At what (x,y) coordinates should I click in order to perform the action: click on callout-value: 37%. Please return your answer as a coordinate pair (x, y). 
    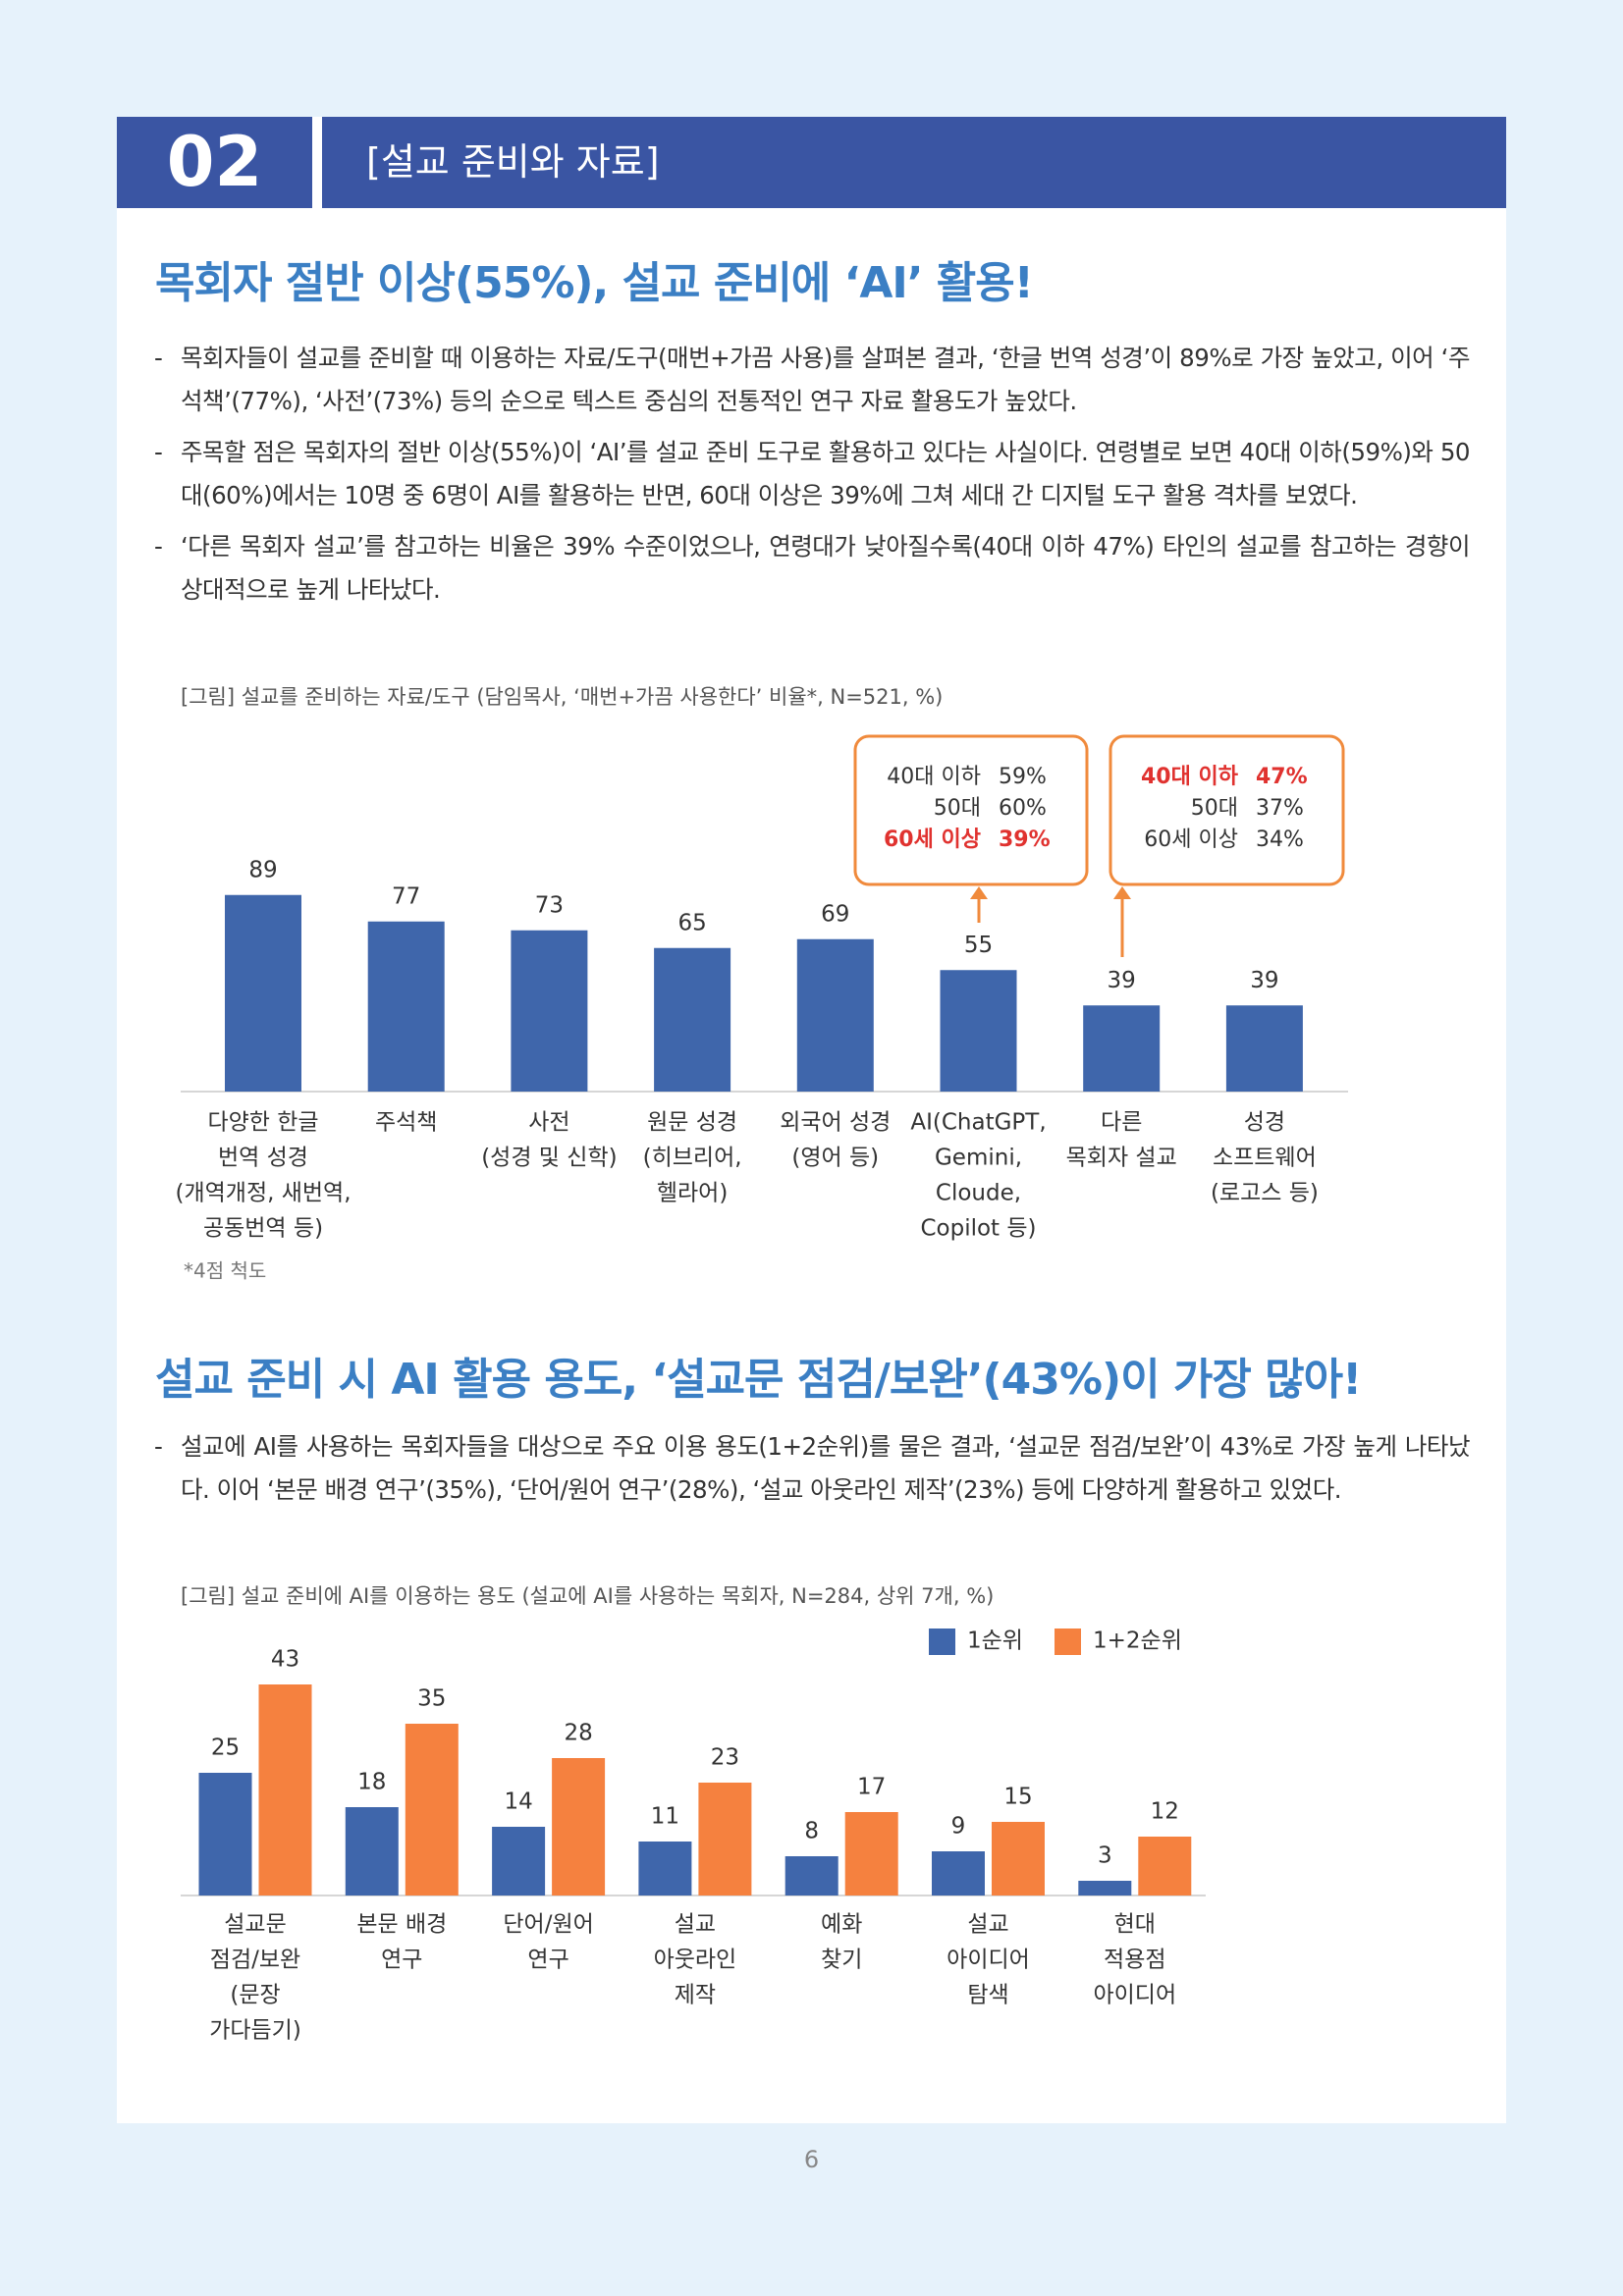
    Looking at the image, I should click on (1280, 808).